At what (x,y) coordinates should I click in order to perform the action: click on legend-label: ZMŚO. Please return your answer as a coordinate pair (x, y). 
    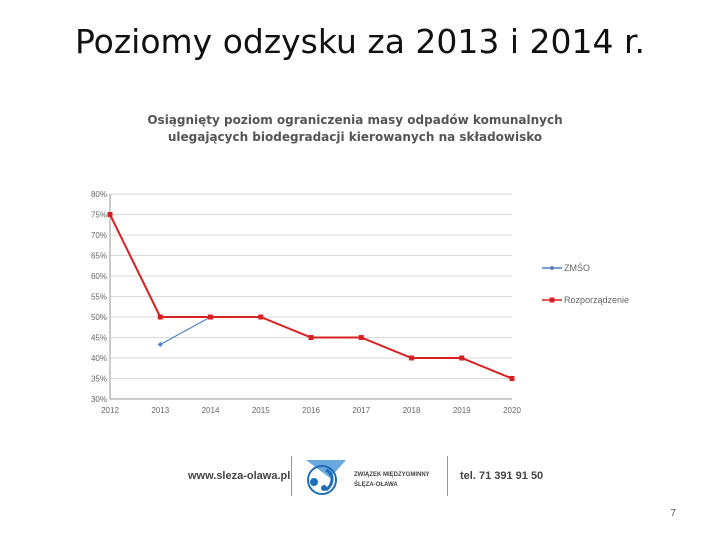
    Looking at the image, I should click on (577, 267).